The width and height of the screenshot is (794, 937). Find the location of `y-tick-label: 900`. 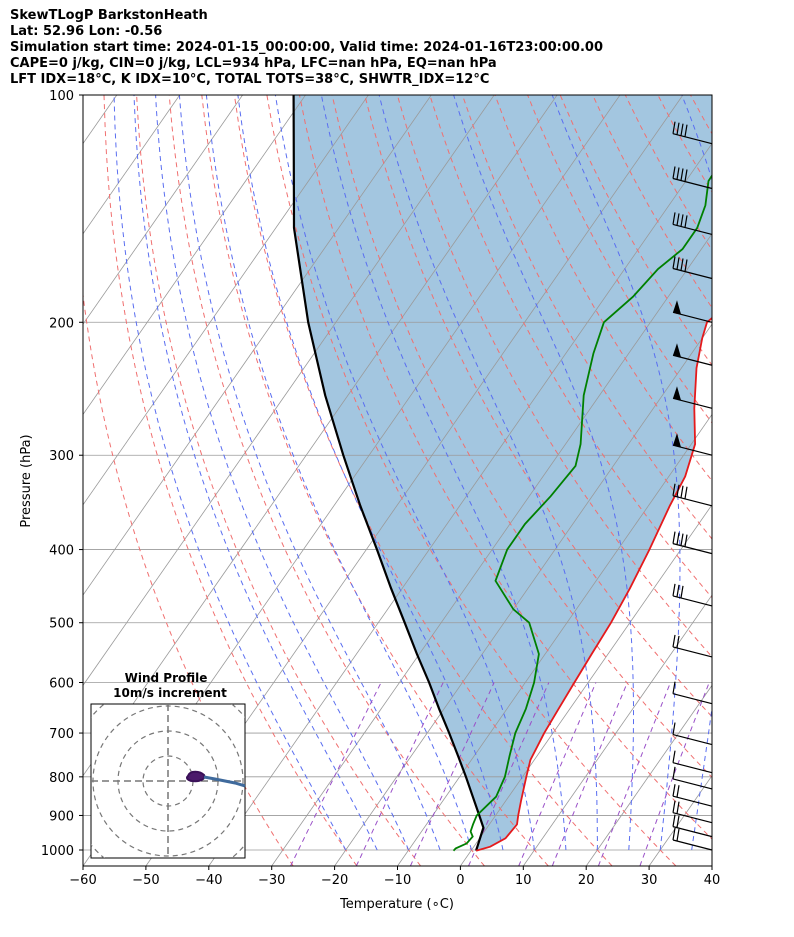

y-tick-label: 900 is located at coordinates (61, 816).